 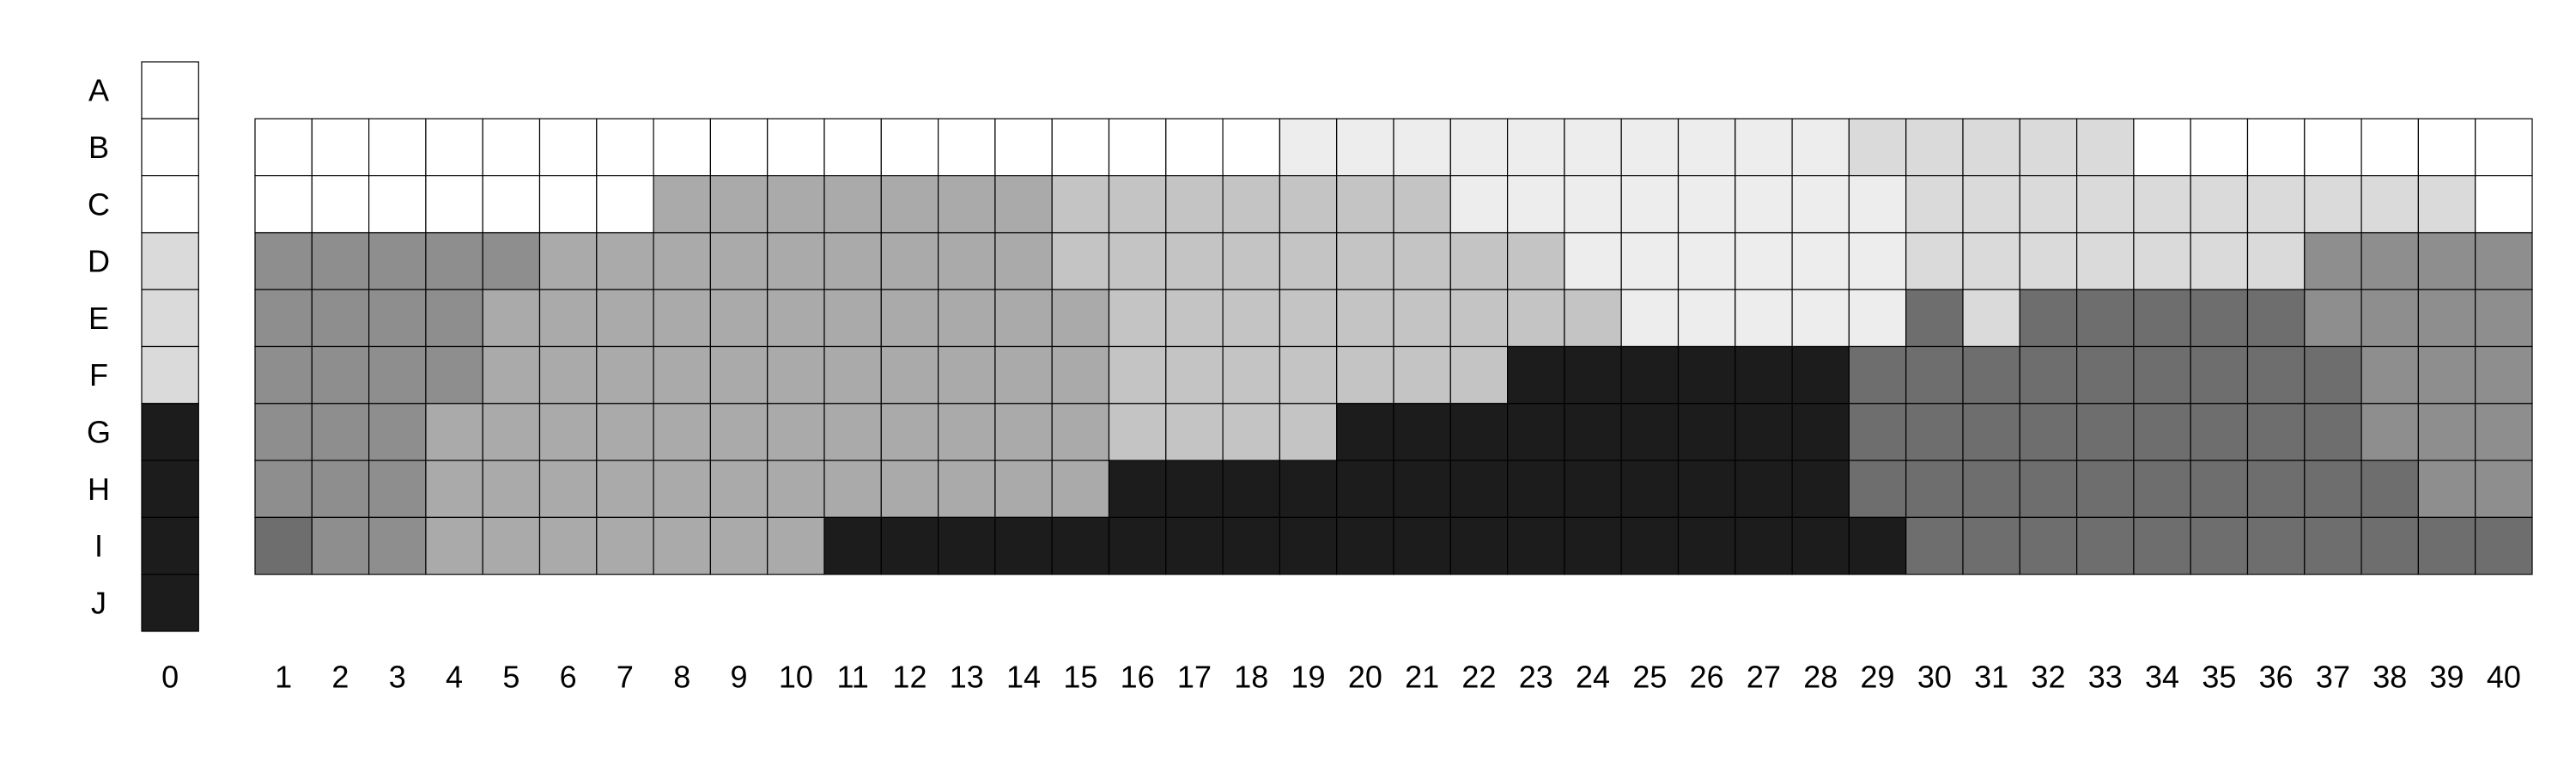 I want to click on row-label-c: C, so click(x=99, y=204).